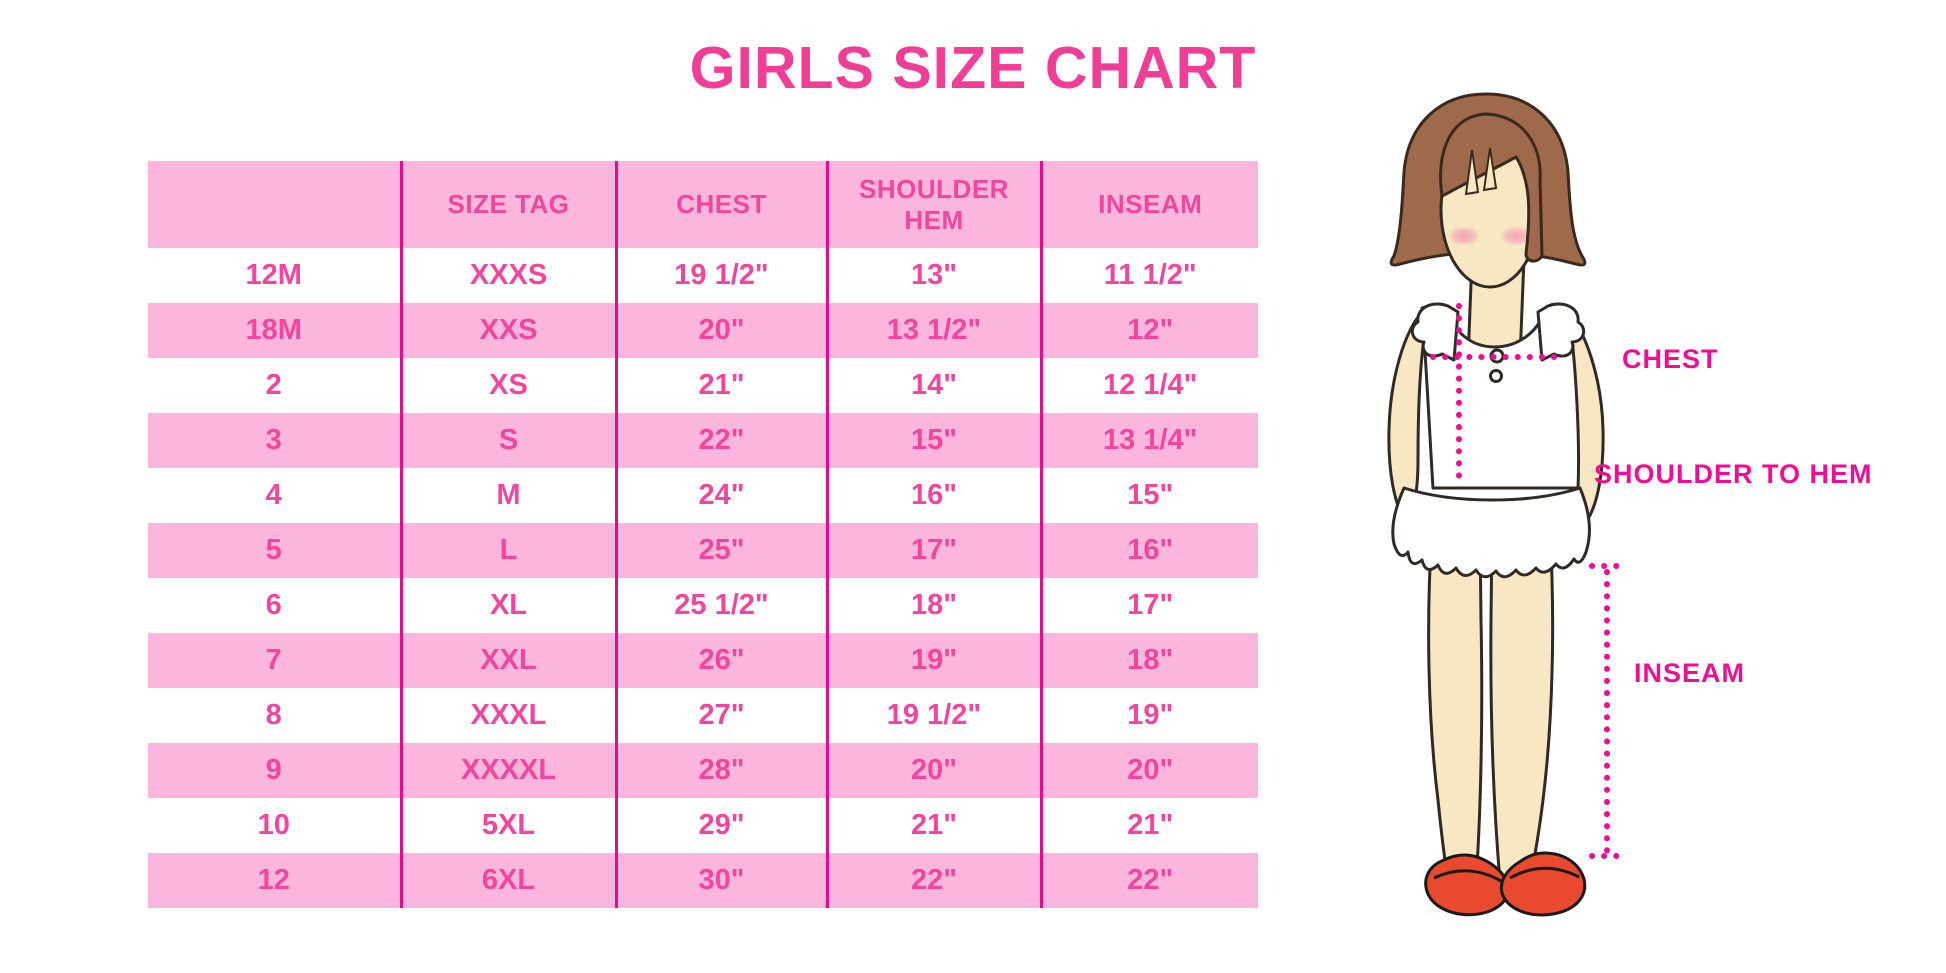 The image size is (1946, 973). Describe the element at coordinates (273, 385) in the screenshot. I see `table-cell: 2` at that location.